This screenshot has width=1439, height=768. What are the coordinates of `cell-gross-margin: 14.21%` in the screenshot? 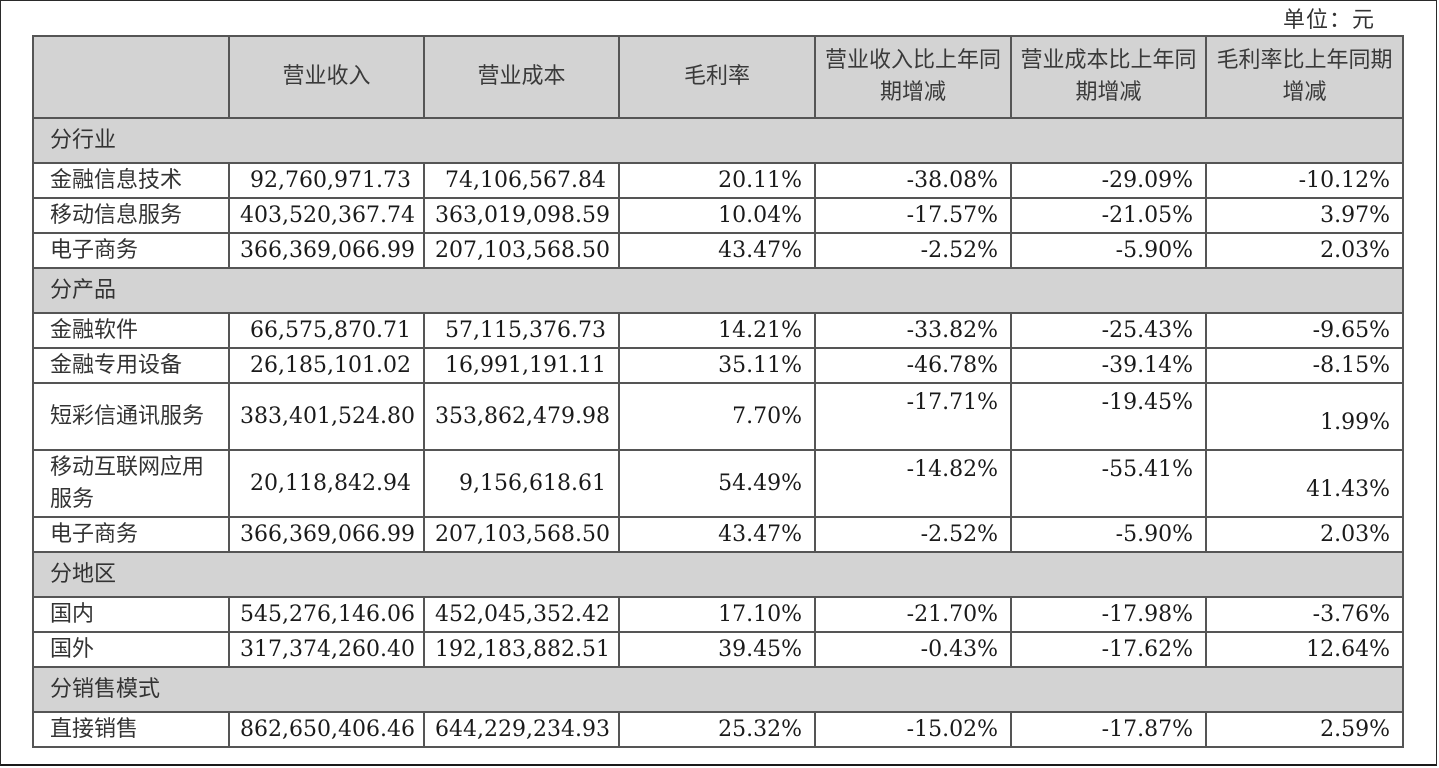 It's located at (717, 330).